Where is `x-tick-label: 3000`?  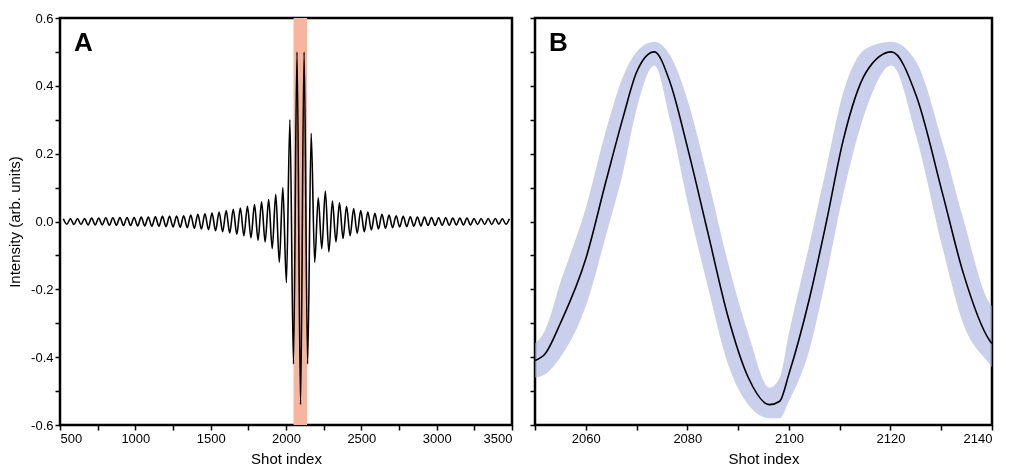
x-tick-label: 3000 is located at coordinates (437, 438).